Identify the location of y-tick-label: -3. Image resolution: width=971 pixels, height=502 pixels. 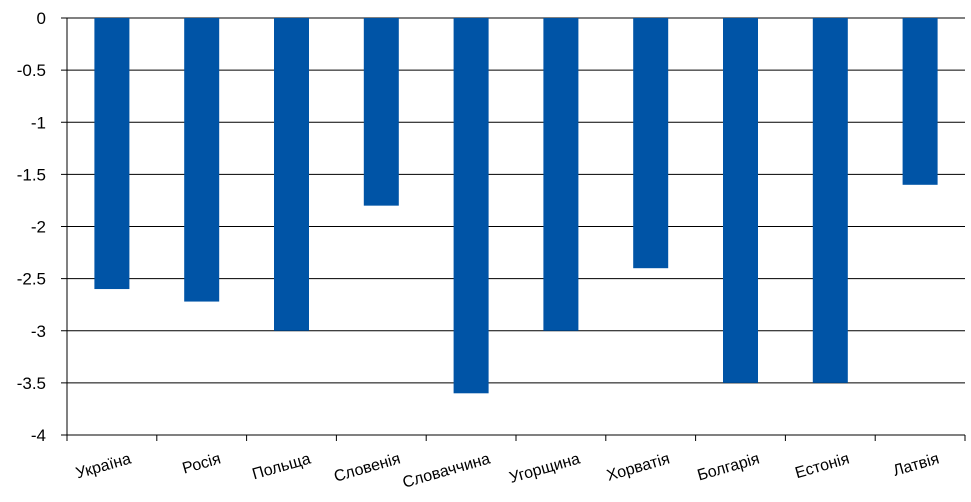
(38, 331).